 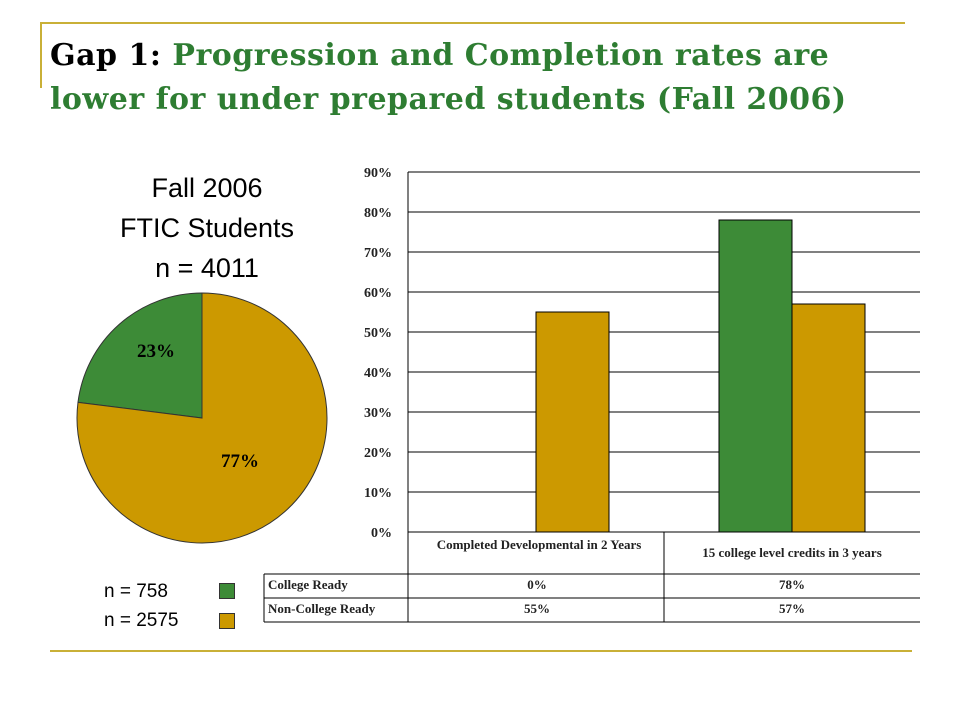 I want to click on legend-item-non-college-ready: n = 2575, so click(x=141, y=621).